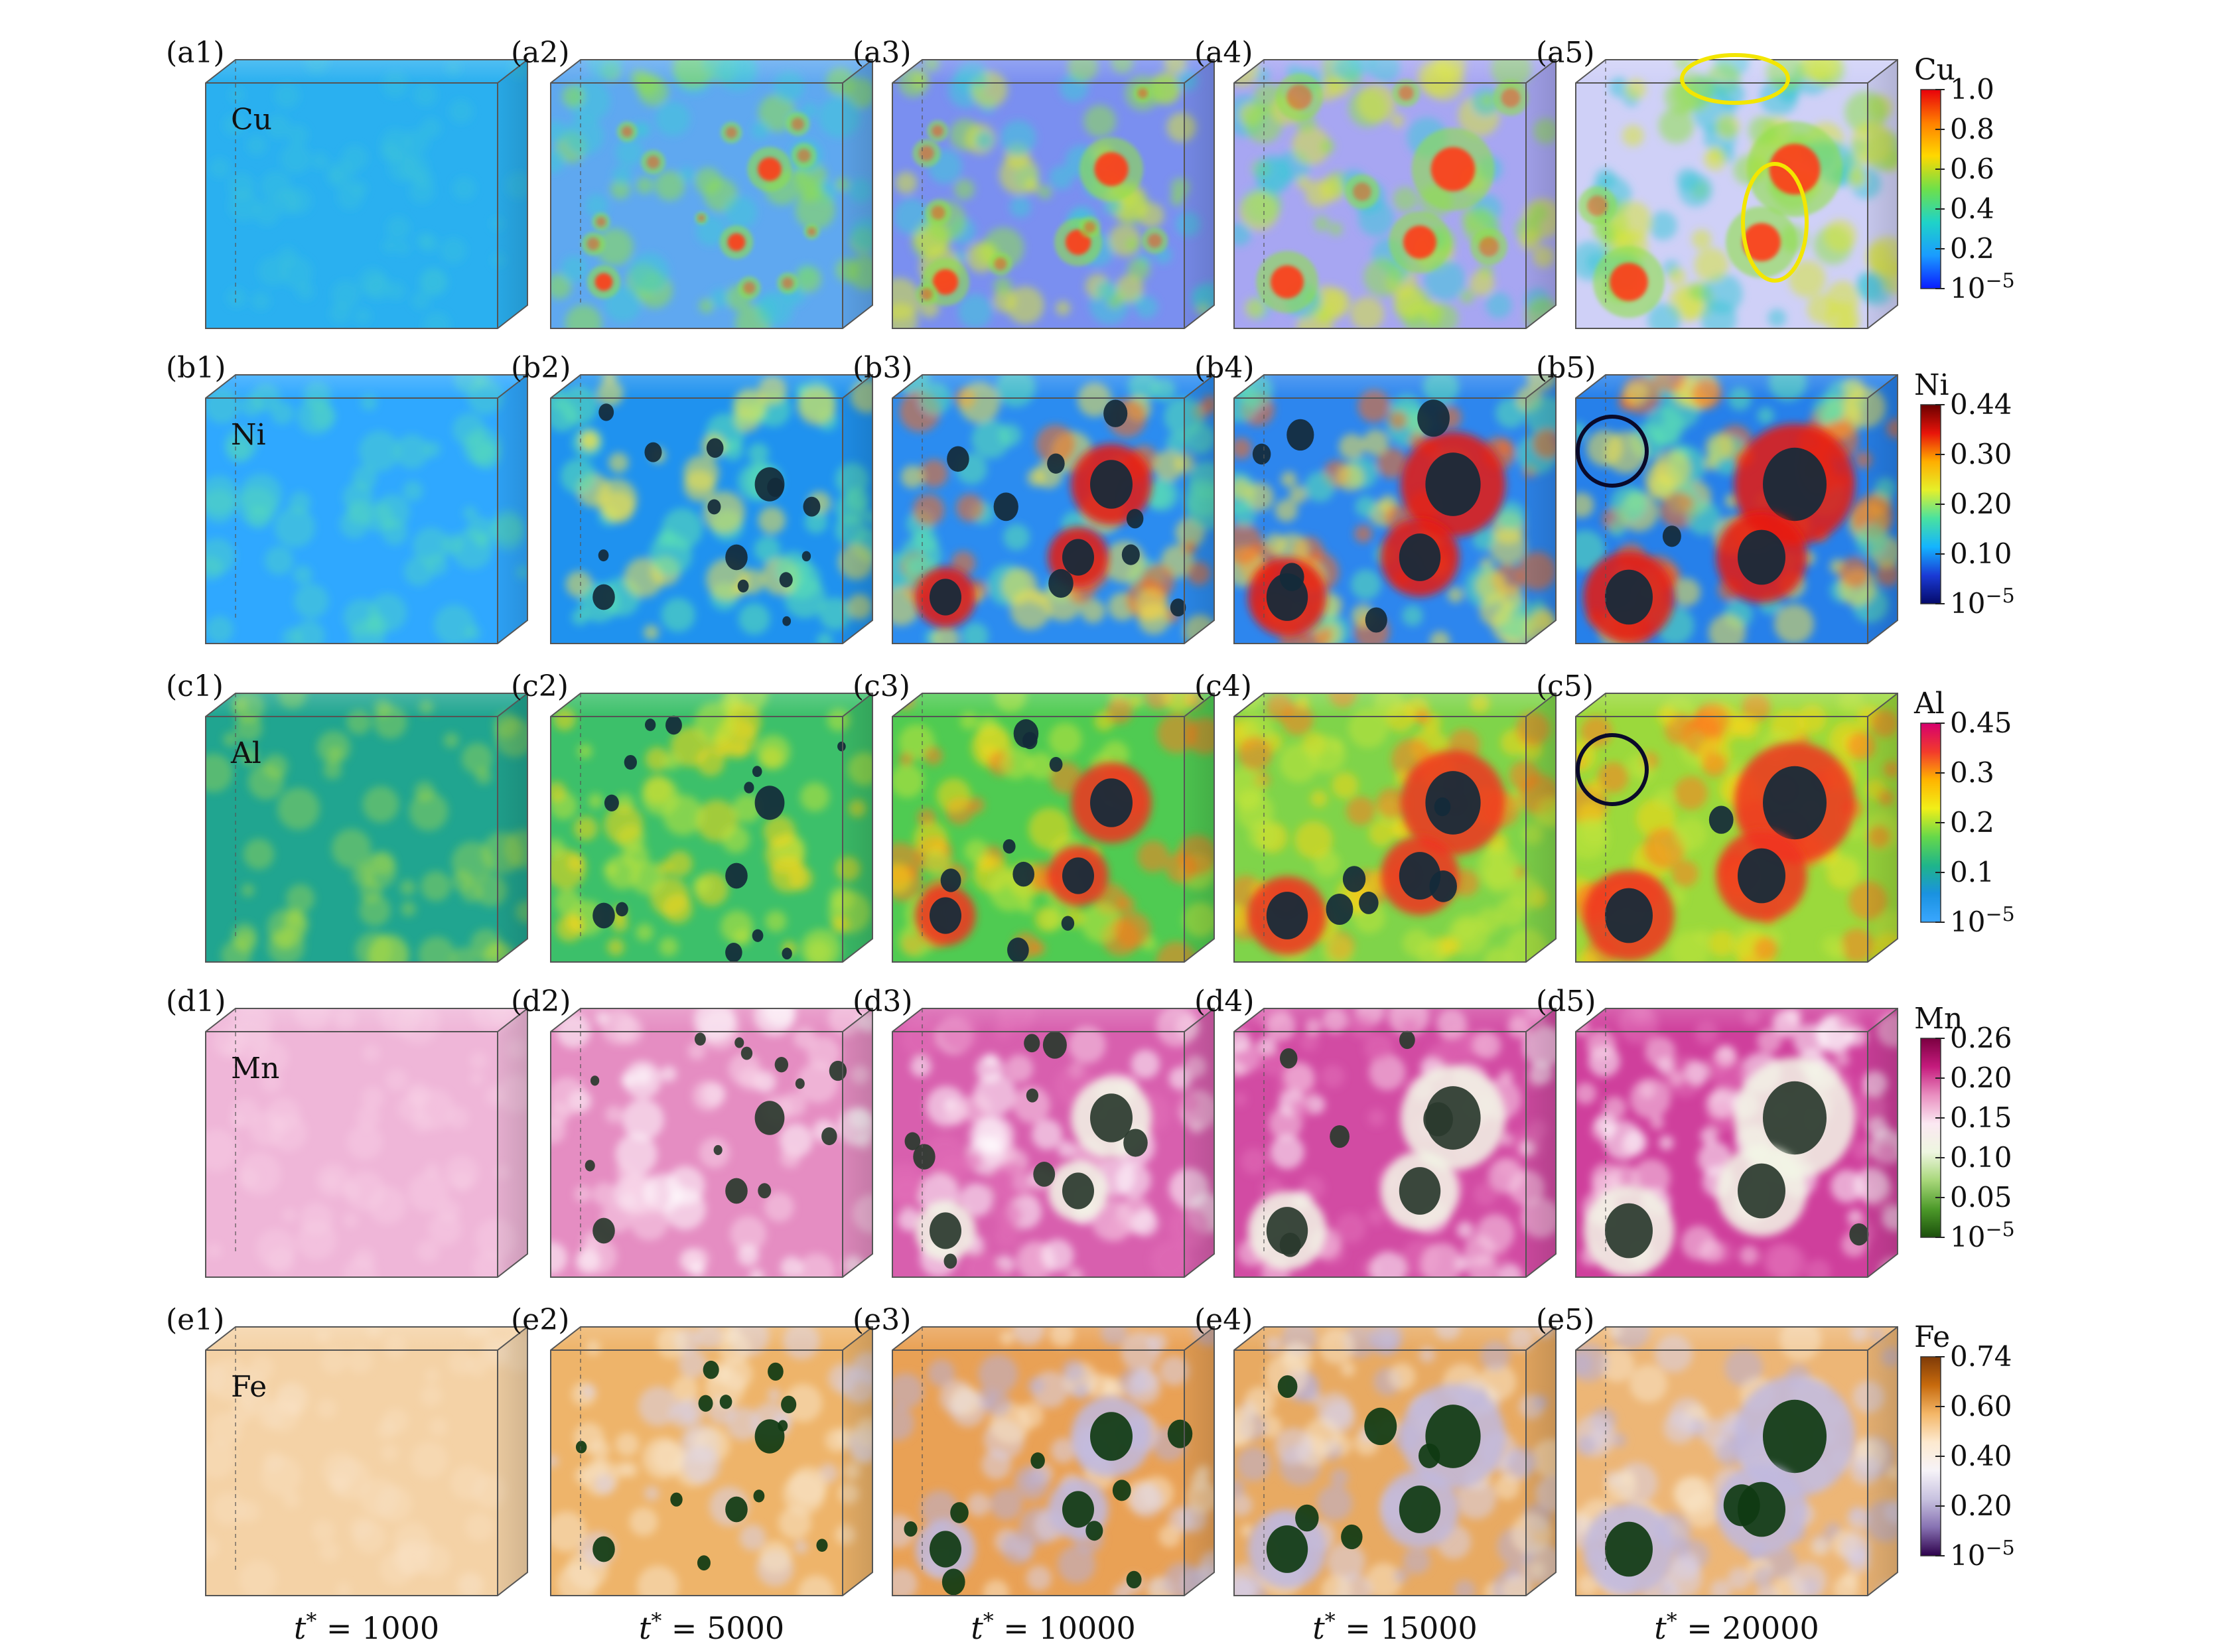  Describe the element at coordinates (1566, 368) in the screenshot. I see `panel-label: (b5)` at that location.